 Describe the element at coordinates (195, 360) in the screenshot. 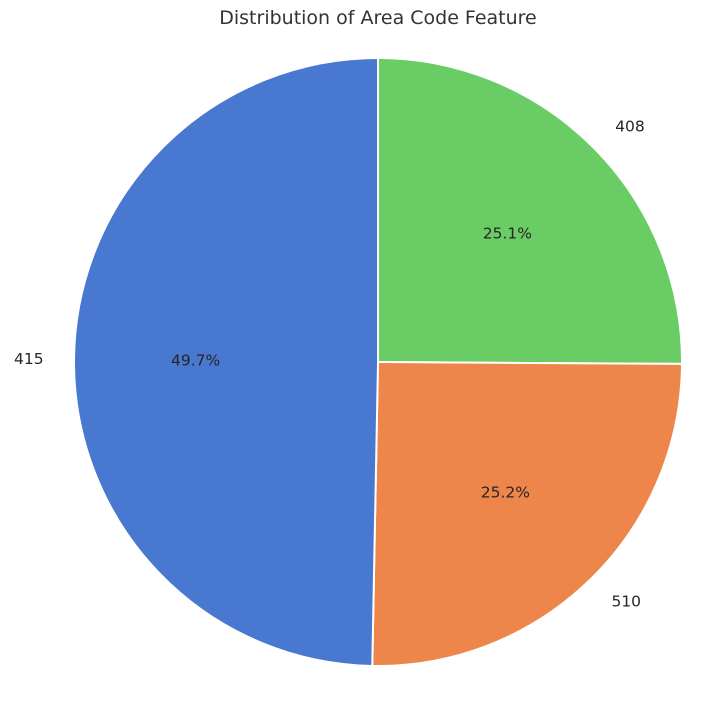

I see `pct-label-415: 49.7%` at that location.